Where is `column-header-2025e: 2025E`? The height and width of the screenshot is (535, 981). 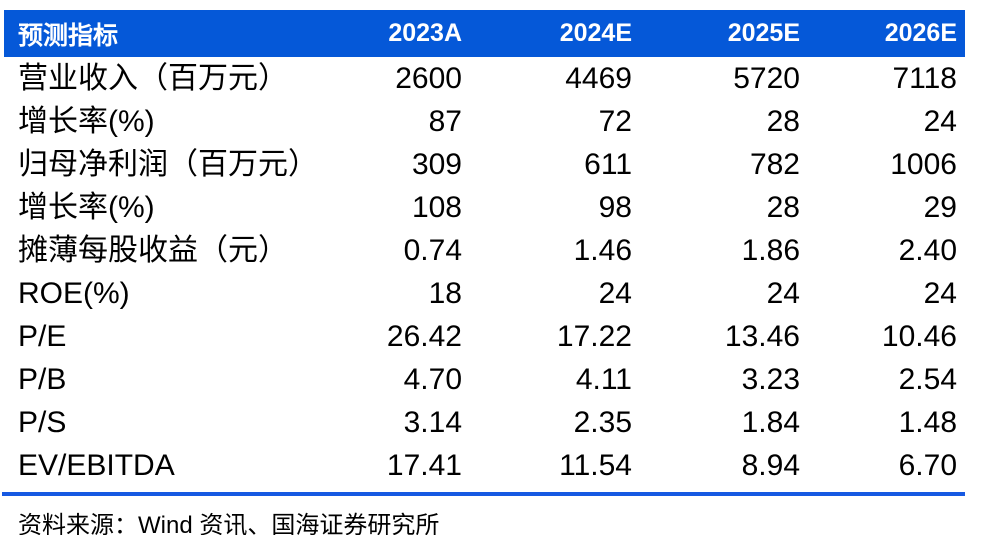
column-header-2025e: 2025E is located at coordinates (724, 33).